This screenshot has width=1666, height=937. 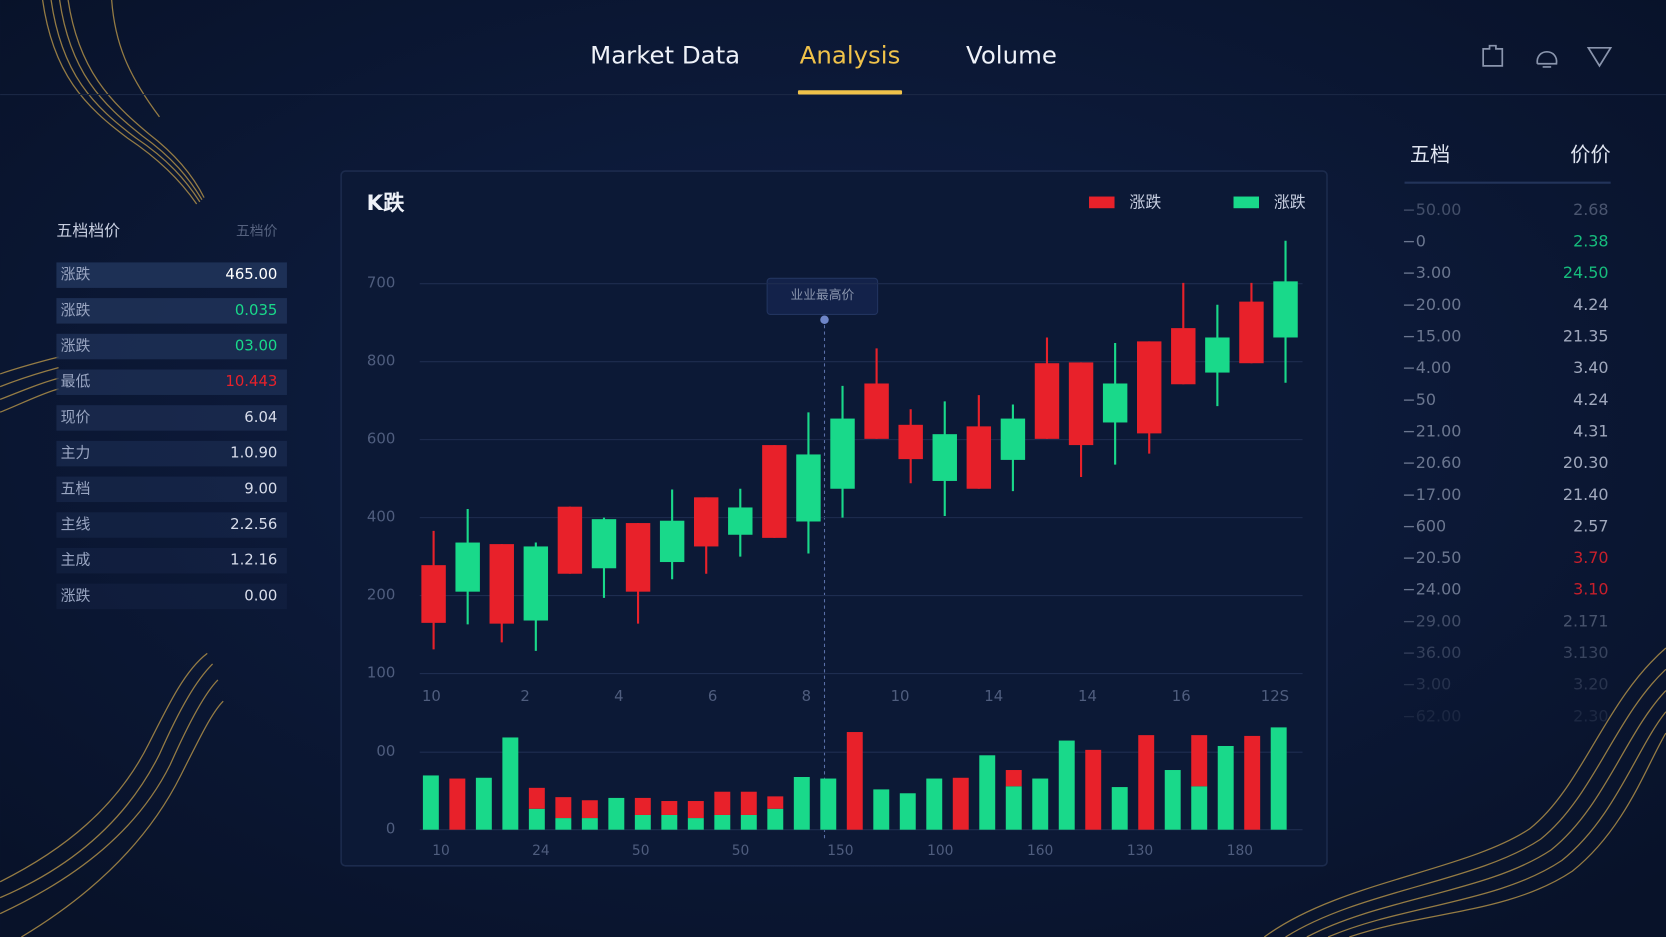 I want to click on tooltip-text: 业业最高价, so click(x=823, y=295).